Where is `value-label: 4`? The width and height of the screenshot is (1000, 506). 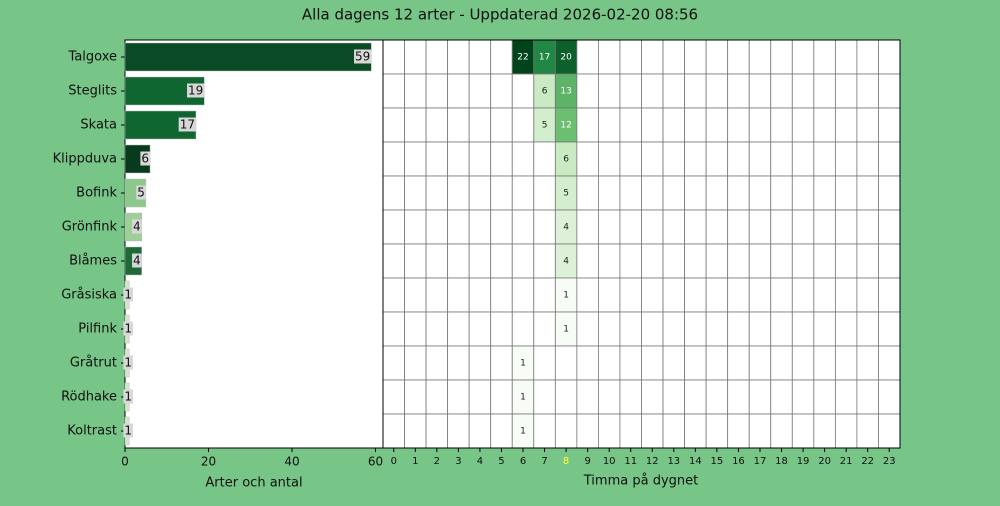 value-label: 4 is located at coordinates (137, 227).